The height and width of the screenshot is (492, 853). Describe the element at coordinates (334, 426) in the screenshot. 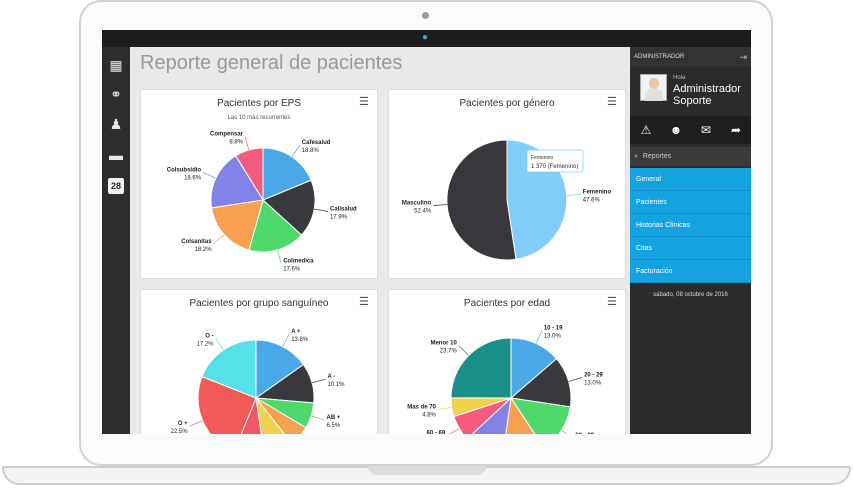

I see `pie-value-label: 6.5%` at that location.